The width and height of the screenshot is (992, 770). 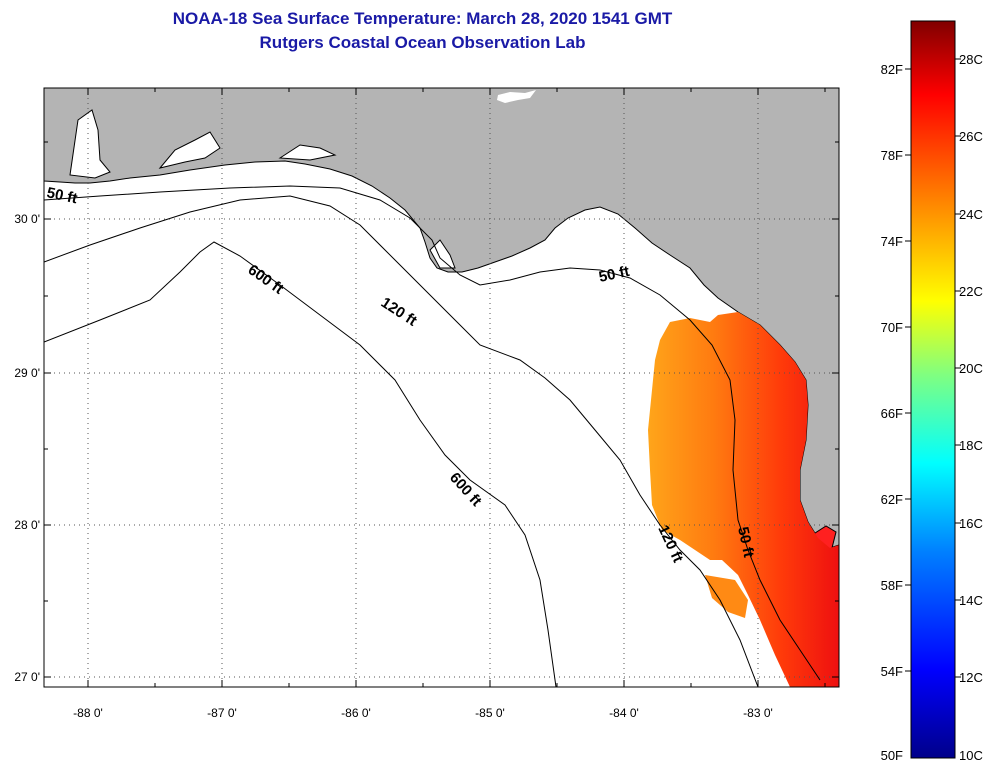 What do you see at coordinates (516, 96) in the screenshot?
I see `lake` at bounding box center [516, 96].